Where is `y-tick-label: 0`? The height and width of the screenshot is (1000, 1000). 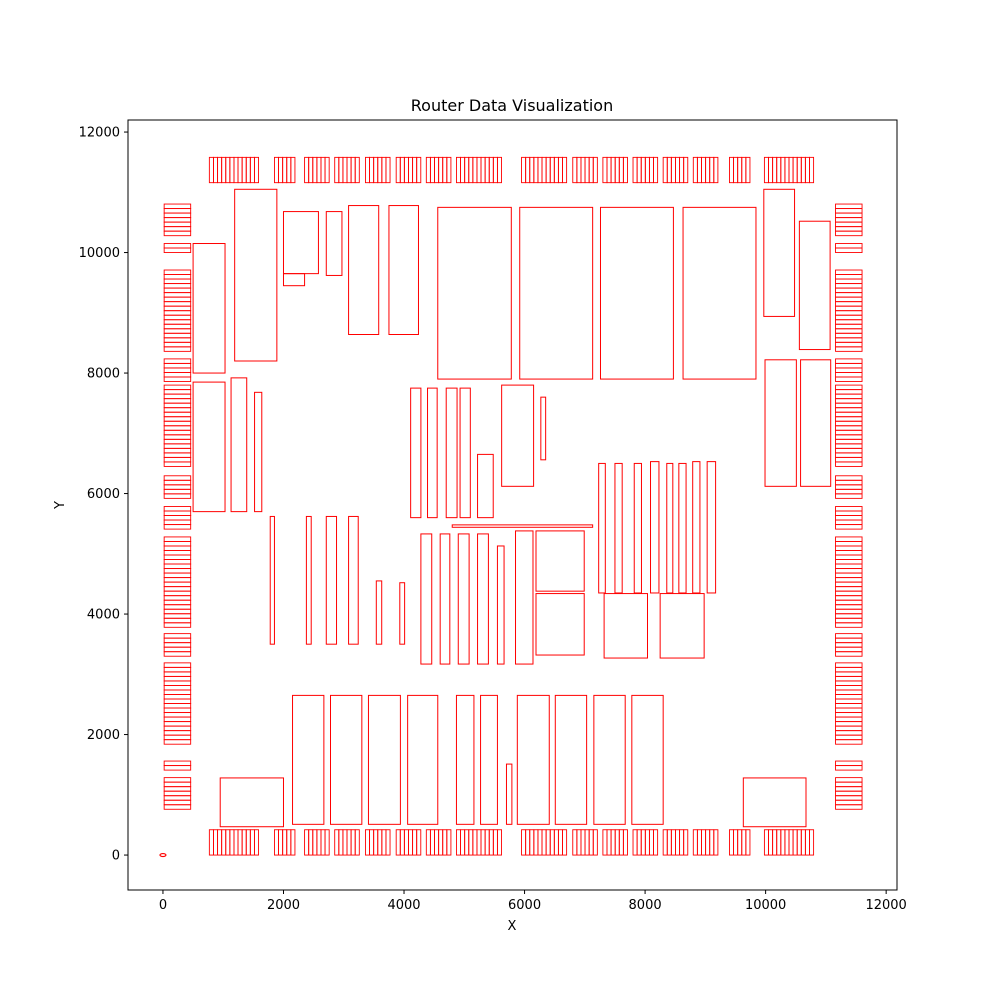 y-tick-label: 0 is located at coordinates (116, 856).